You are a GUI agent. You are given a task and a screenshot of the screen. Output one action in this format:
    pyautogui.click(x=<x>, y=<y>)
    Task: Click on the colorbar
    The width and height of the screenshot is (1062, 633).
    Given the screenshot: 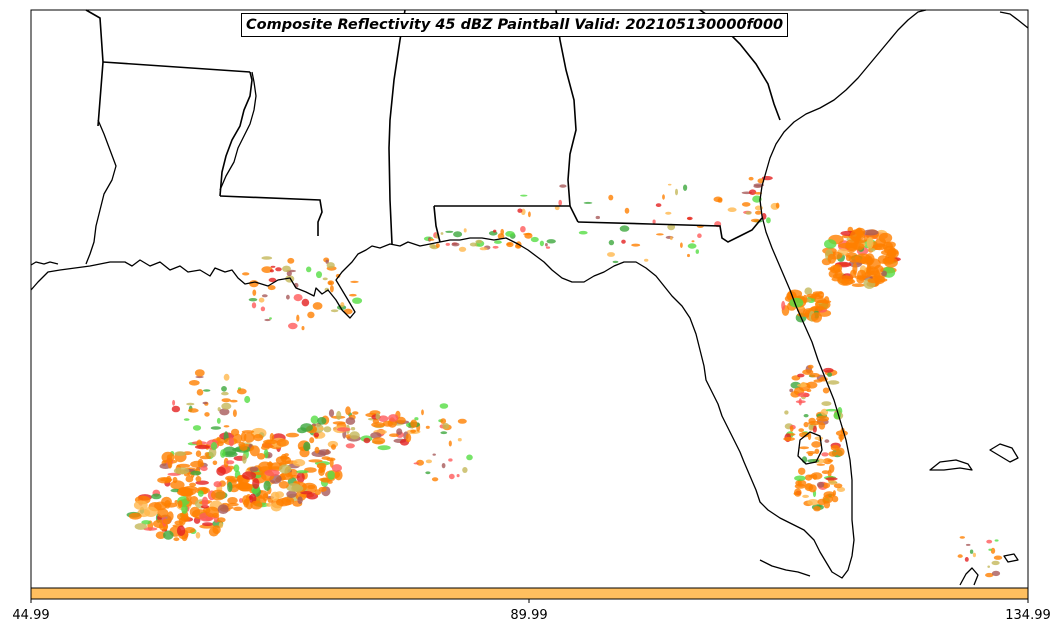 What is the action you would take?
    pyautogui.click(x=529, y=595)
    